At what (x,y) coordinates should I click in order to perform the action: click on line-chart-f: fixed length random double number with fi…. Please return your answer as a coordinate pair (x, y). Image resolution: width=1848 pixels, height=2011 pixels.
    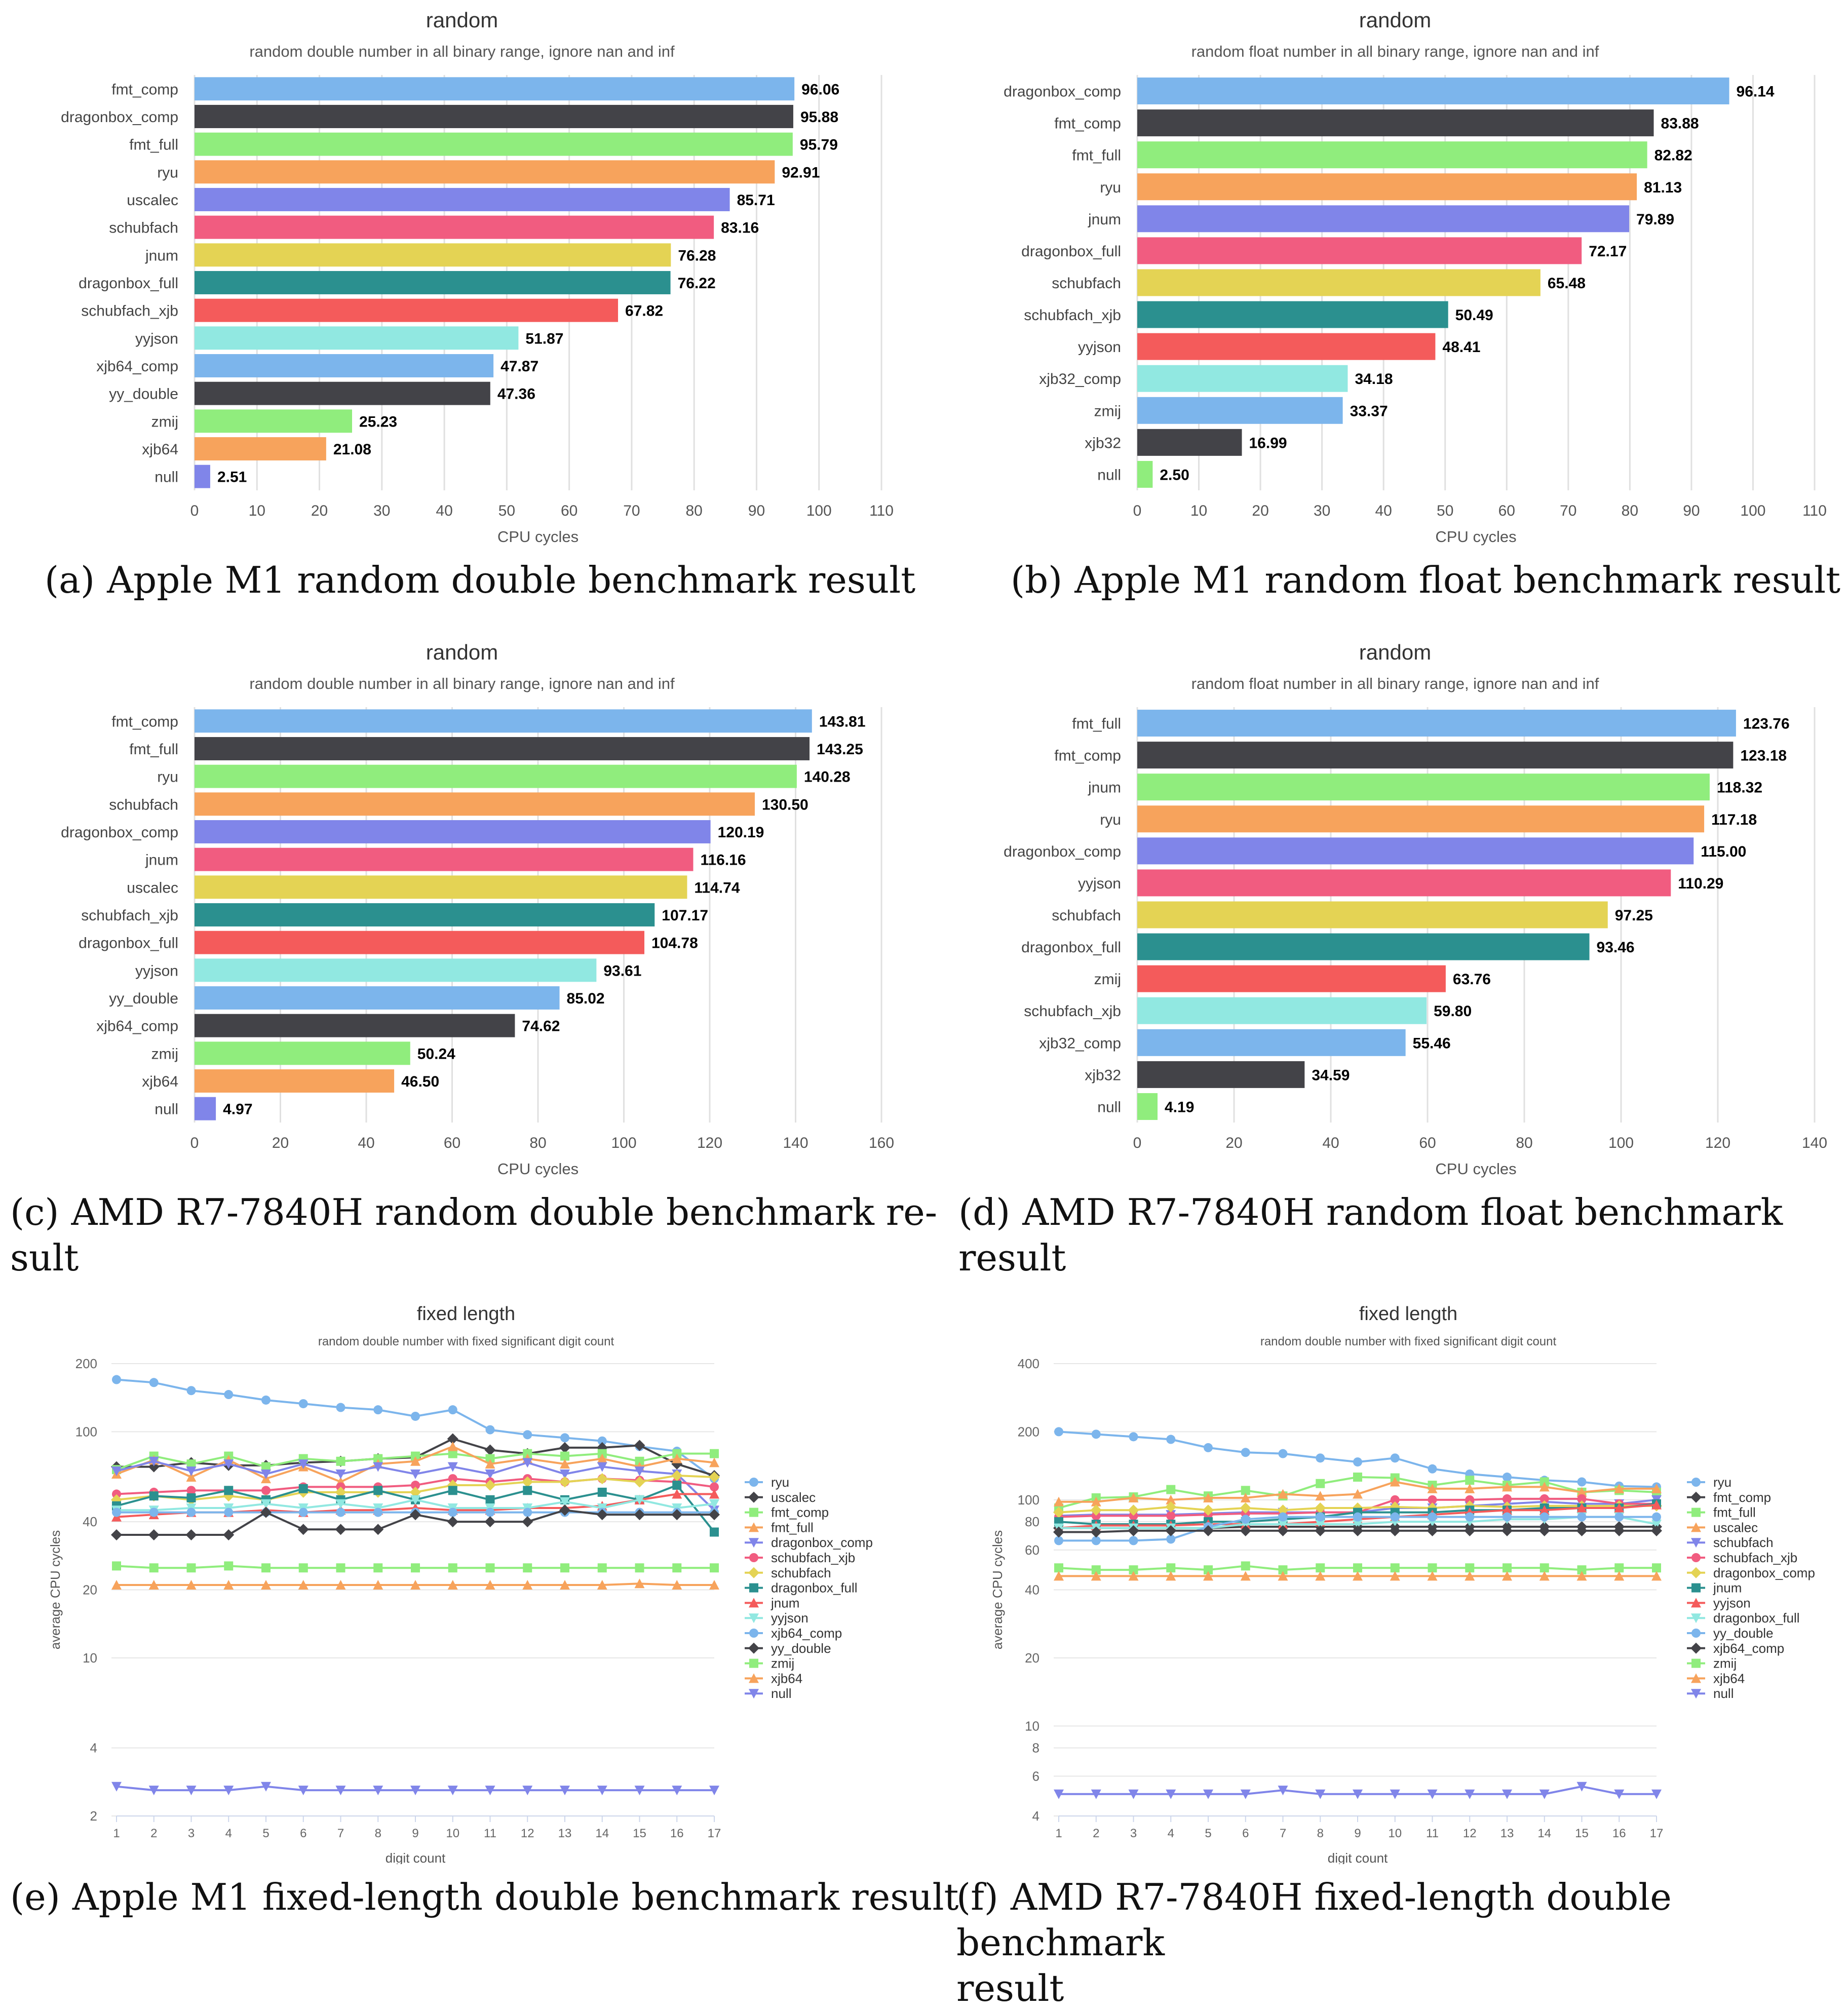
    Looking at the image, I should click on (1402, 1583).